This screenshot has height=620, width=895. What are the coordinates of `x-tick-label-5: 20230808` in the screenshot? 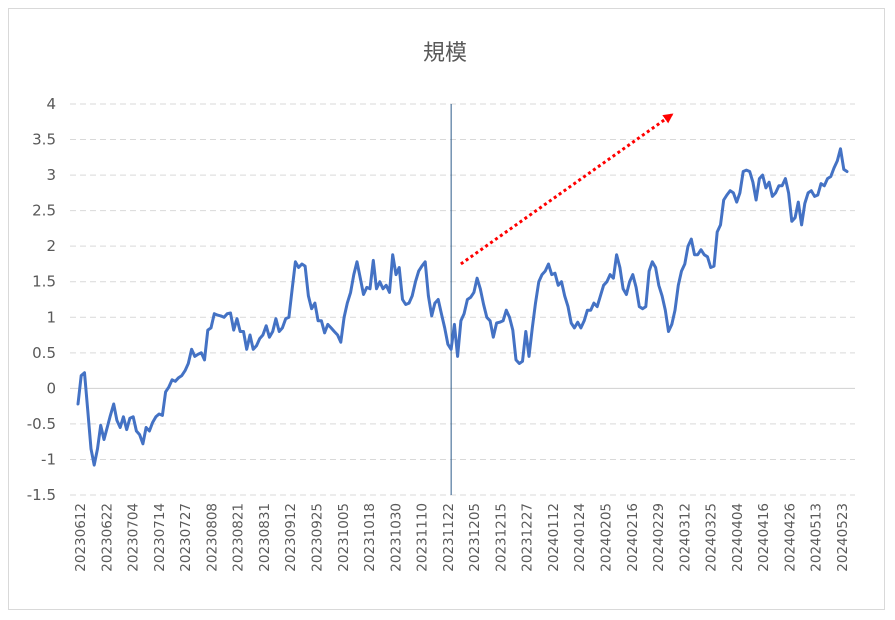 It's located at (212, 537).